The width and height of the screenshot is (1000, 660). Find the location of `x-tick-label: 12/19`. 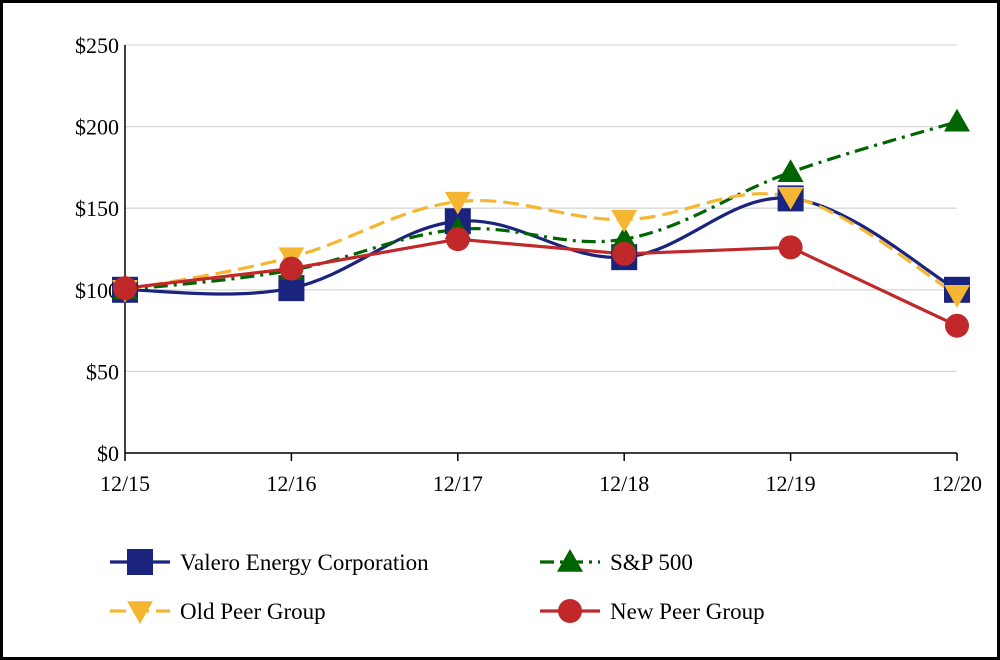

x-tick-label: 12/19 is located at coordinates (791, 483).